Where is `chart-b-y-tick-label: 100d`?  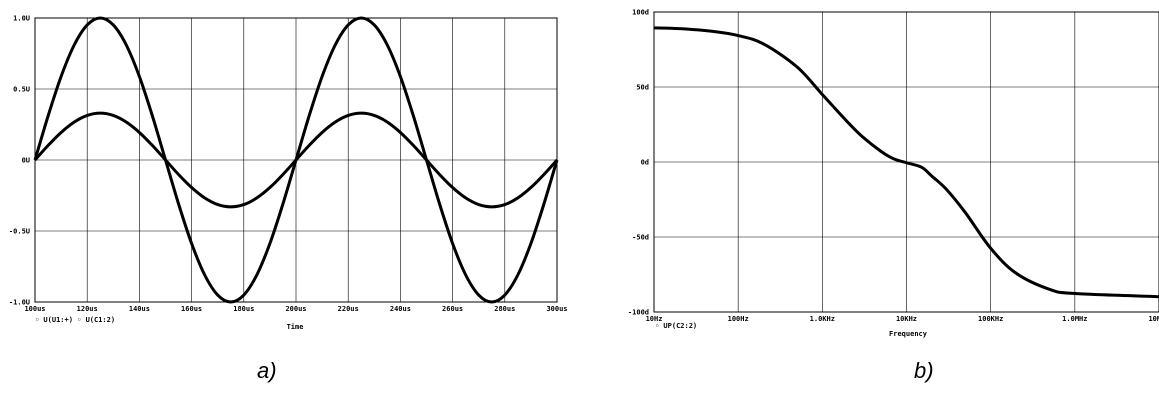
chart-b-y-tick-label: 100d is located at coordinates (640, 13).